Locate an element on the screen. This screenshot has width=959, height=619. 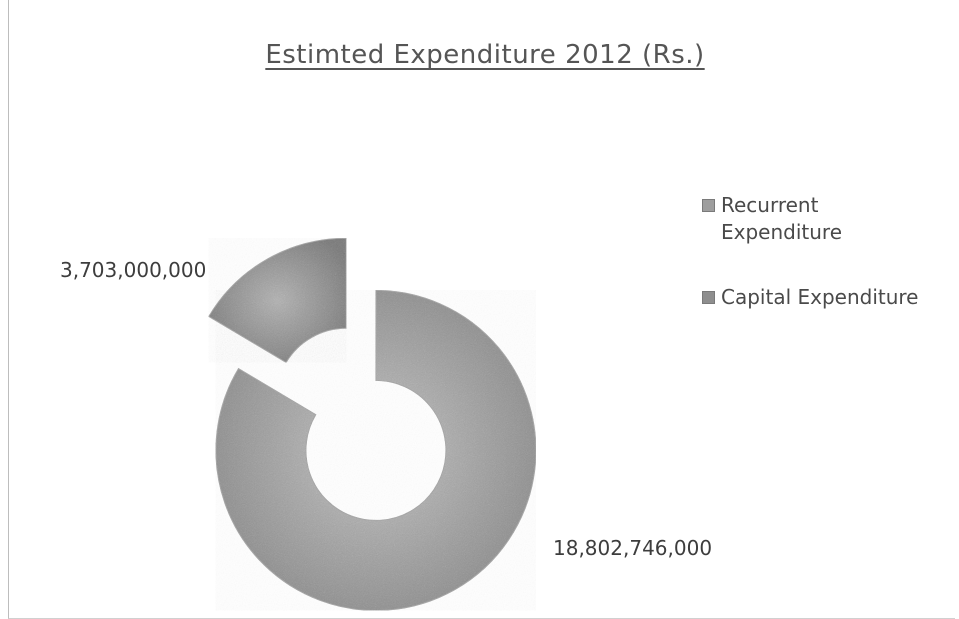
chart-title: Estimted Expenditure 2012 (Rs.) is located at coordinates (485, 55).